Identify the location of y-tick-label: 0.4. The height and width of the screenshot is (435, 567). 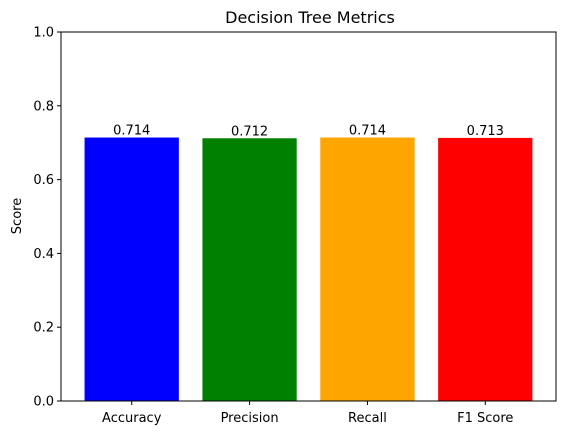
(43, 254).